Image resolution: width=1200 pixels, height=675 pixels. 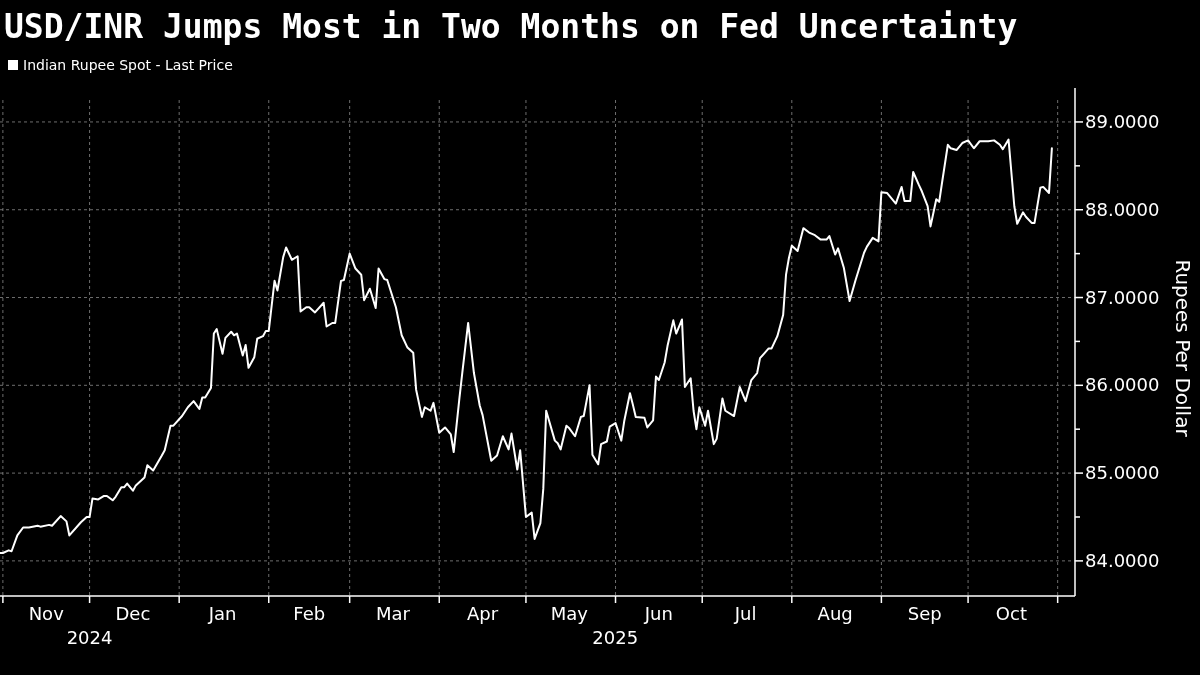 I want to click on y-tick-label: 86.0000, so click(x=1122, y=385).